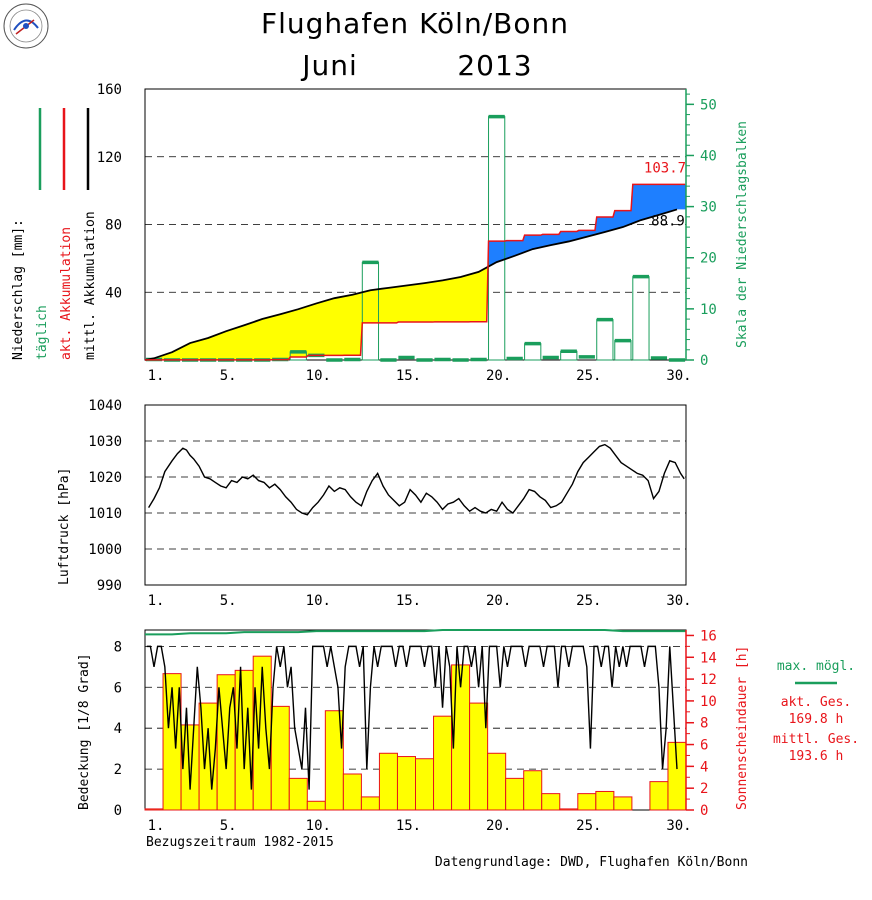  I want to click on y-tick-label: 8, so click(118, 647).